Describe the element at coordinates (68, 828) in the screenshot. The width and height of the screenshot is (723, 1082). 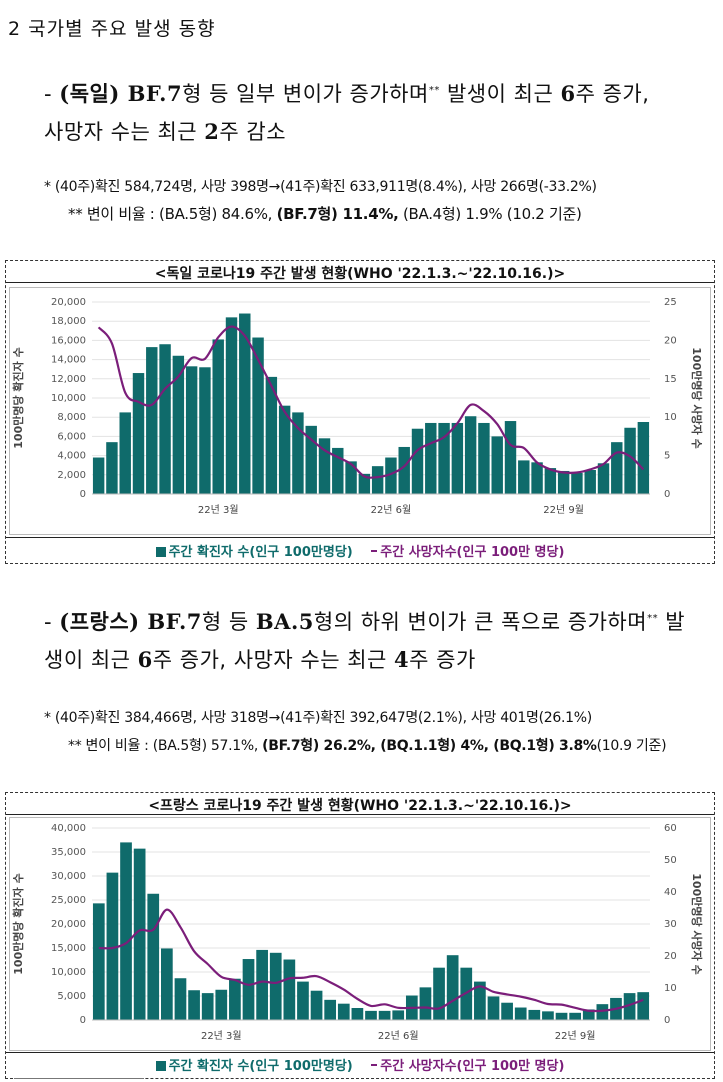
I see `y-tick-label: 40,000` at that location.